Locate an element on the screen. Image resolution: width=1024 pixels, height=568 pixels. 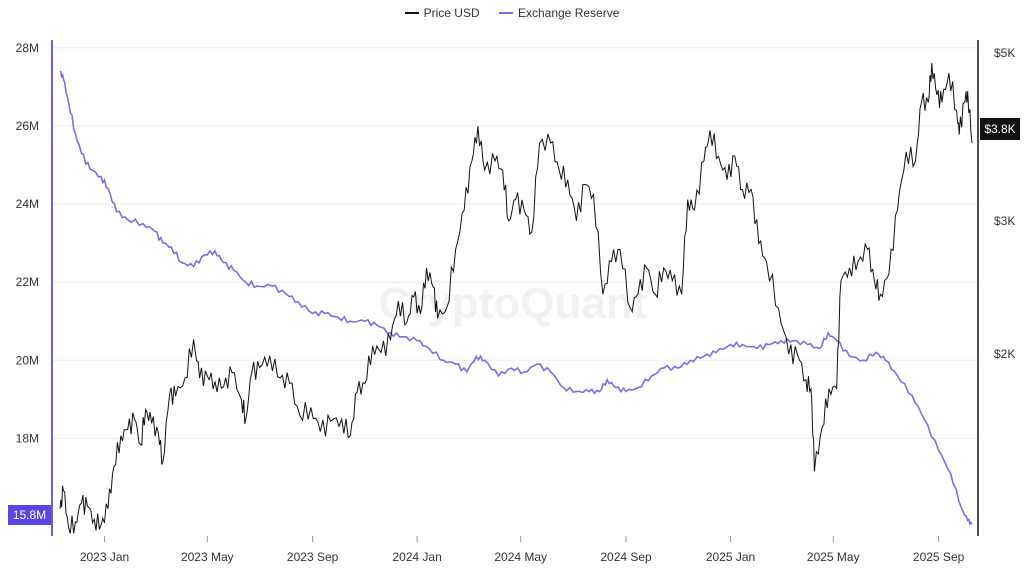
left-tick-label: 18M is located at coordinates (27, 438).